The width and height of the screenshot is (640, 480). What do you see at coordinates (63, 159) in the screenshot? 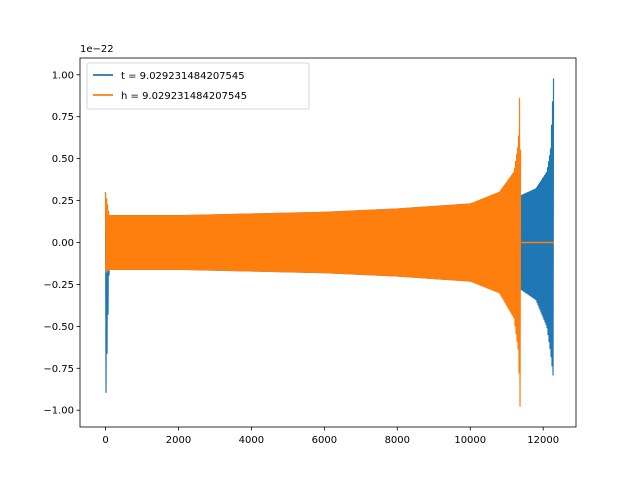
I see `y-tick-label: 0.50` at bounding box center [63, 159].